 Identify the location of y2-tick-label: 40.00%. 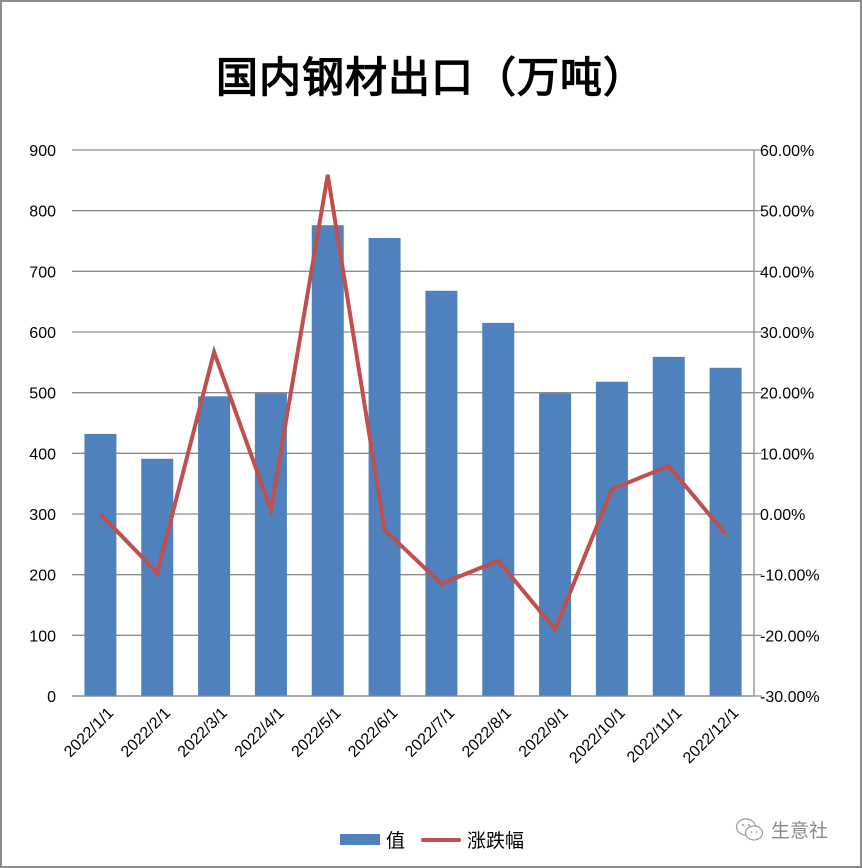
(787, 272).